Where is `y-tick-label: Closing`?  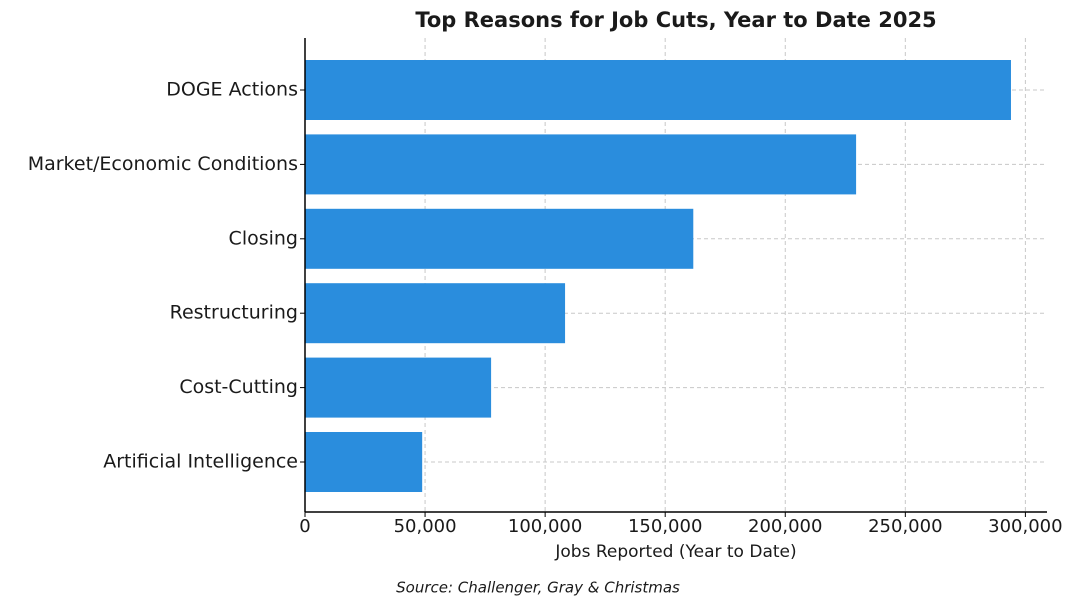 y-tick-label: Closing is located at coordinates (263, 238).